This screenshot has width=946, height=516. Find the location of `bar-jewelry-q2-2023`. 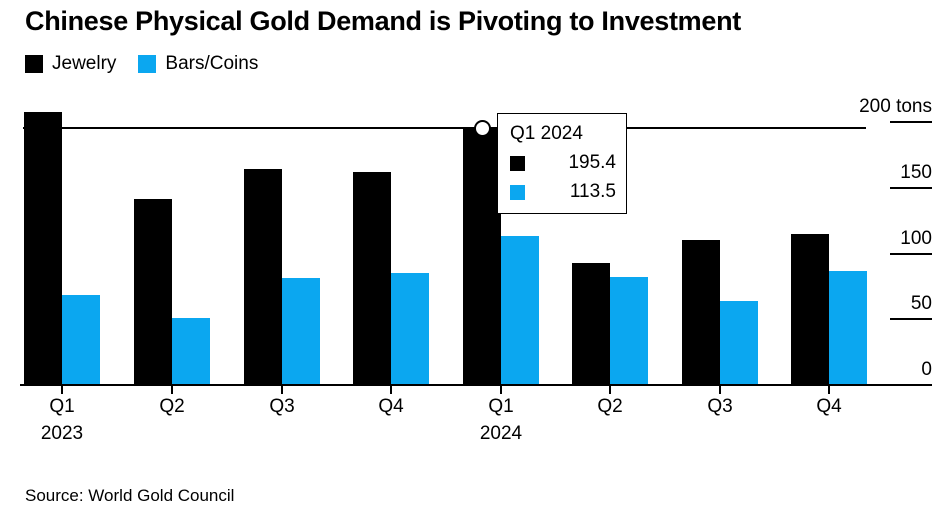

bar-jewelry-q2-2023 is located at coordinates (153, 292).